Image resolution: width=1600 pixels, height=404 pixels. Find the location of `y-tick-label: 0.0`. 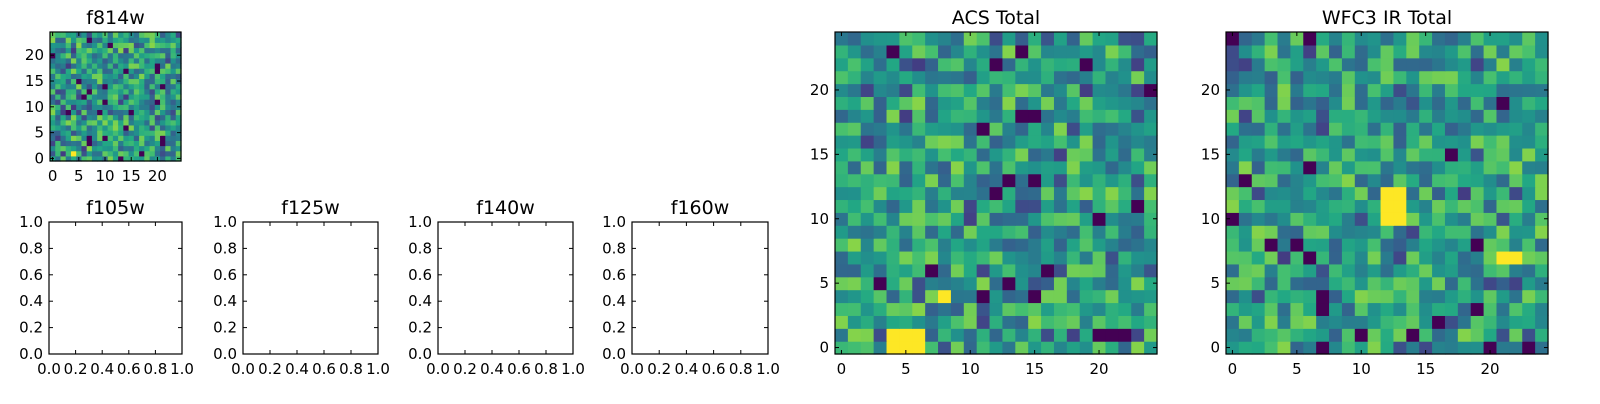

y-tick-label: 0.0 is located at coordinates (420, 354).